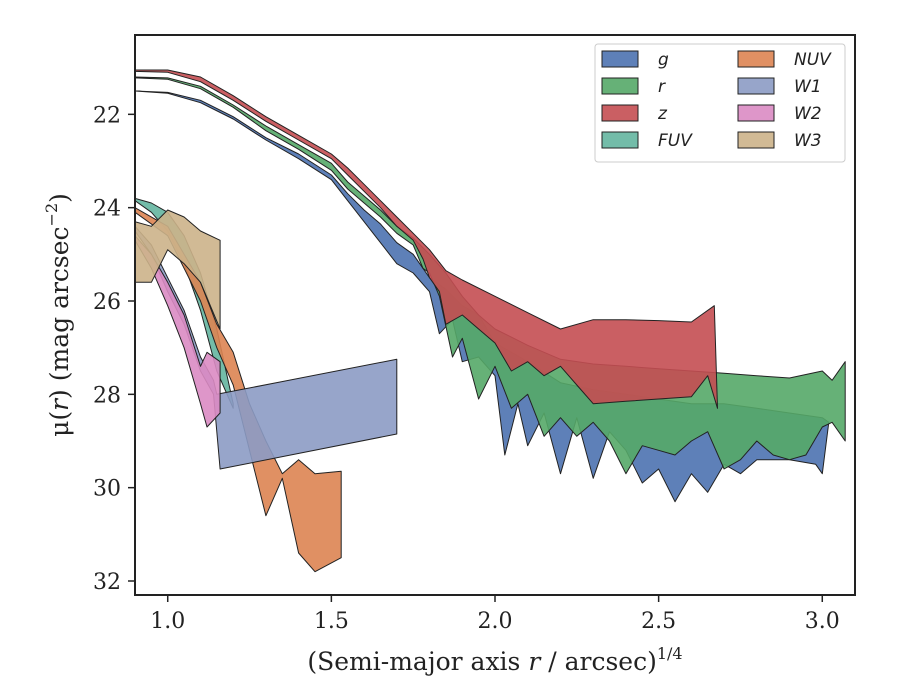  I want to click on y-axis-title: μ(r) (mag arcsec−2), so click(58, 315).